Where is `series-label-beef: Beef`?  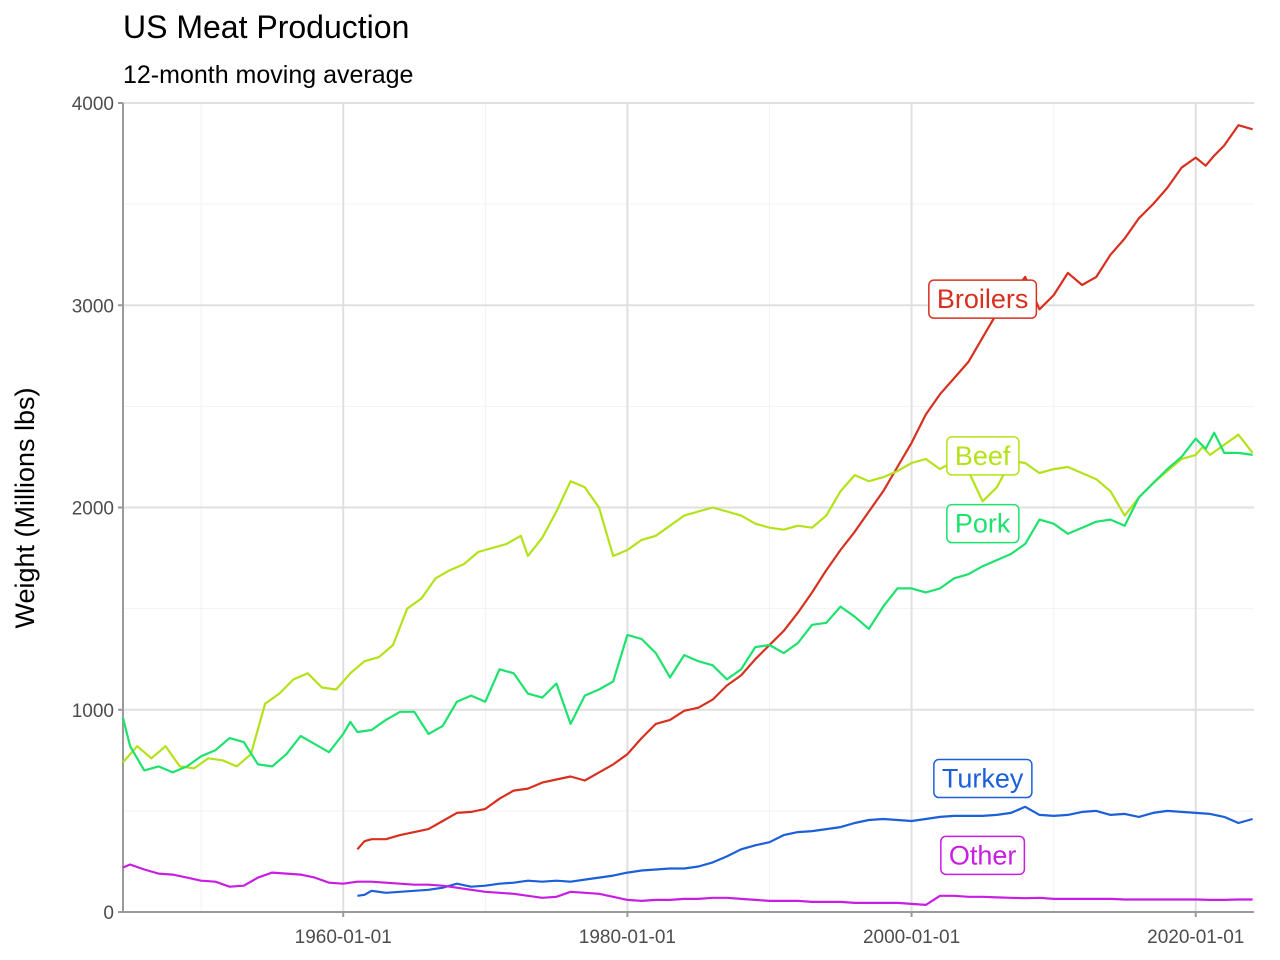 series-label-beef: Beef is located at coordinates (983, 456).